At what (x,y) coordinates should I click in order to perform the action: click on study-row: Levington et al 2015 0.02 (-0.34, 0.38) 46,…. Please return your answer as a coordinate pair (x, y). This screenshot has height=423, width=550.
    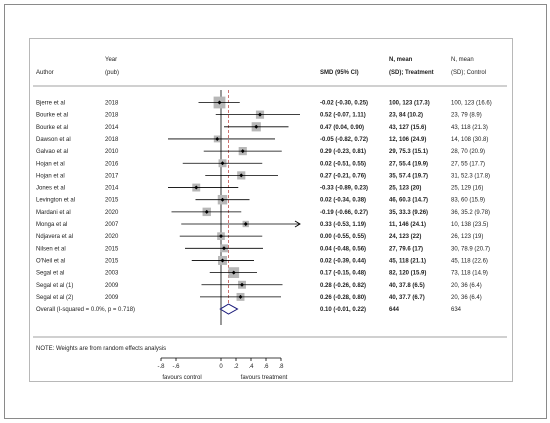
    Looking at the image, I should click on (260, 199).